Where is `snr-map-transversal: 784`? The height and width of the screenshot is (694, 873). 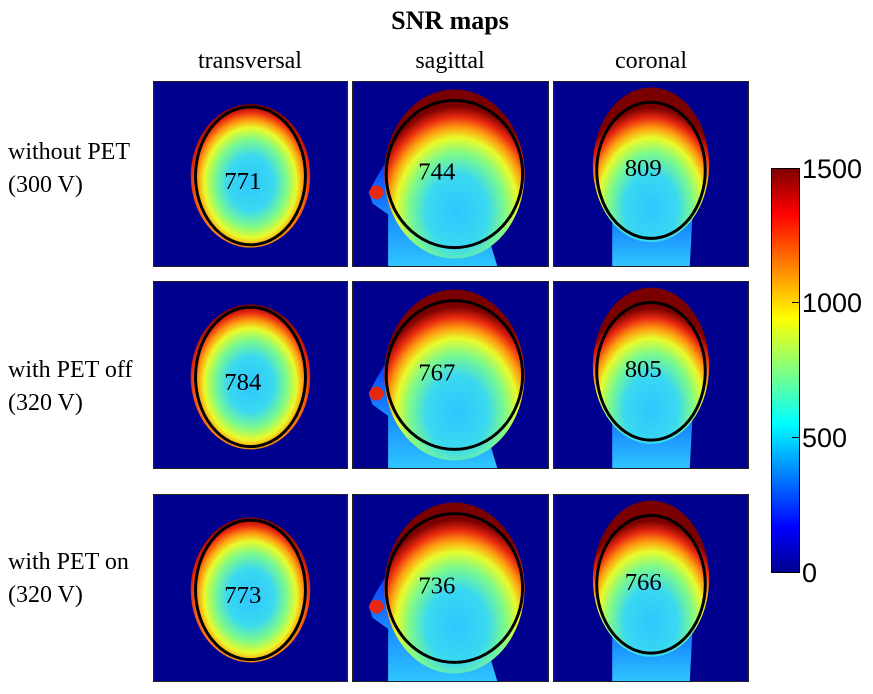
snr-map-transversal: 784 is located at coordinates (250, 375).